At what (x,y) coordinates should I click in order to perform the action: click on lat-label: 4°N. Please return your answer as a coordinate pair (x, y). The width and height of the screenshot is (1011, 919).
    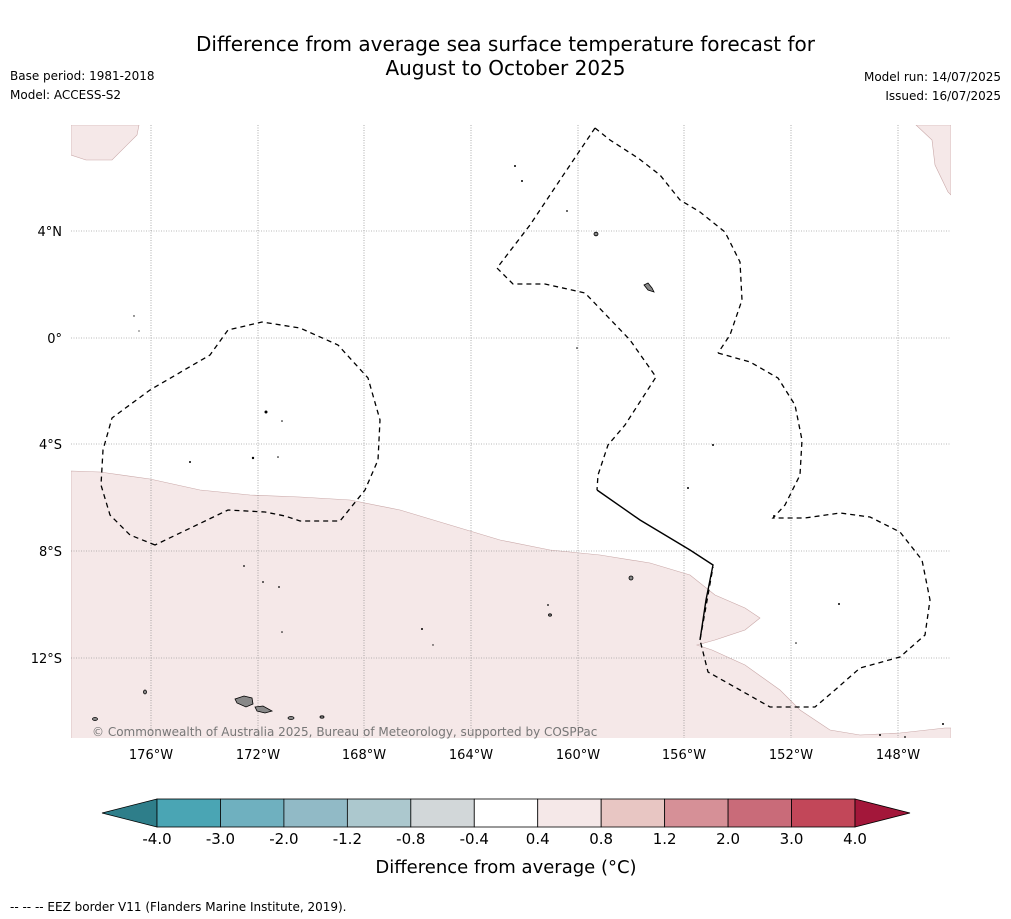
    Looking at the image, I should click on (50, 232).